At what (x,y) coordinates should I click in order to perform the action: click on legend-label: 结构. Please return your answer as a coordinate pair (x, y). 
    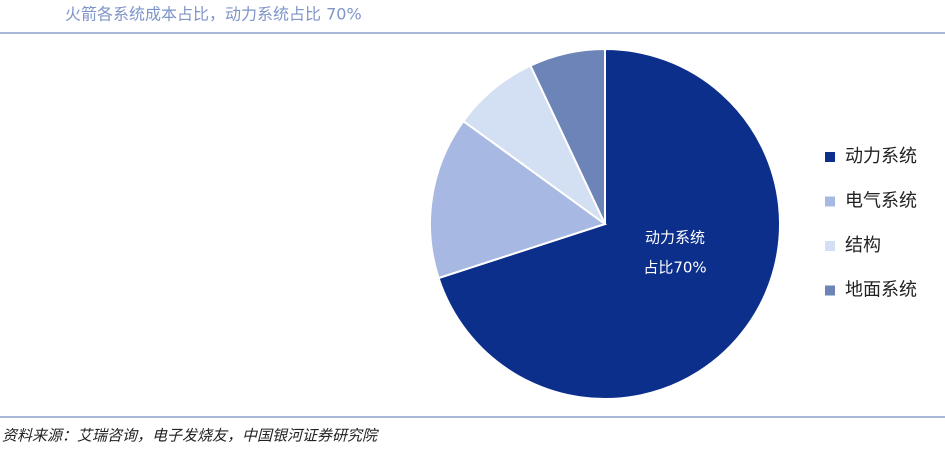
    Looking at the image, I should click on (863, 245).